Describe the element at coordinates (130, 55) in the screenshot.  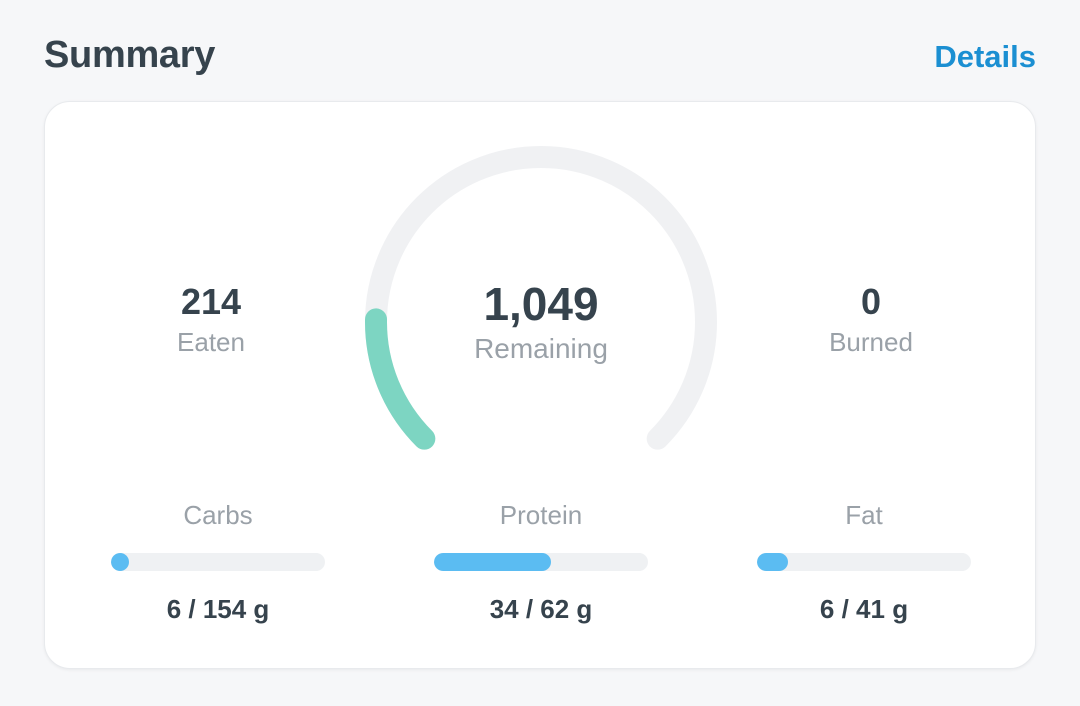
I see `page-title: Summary` at that location.